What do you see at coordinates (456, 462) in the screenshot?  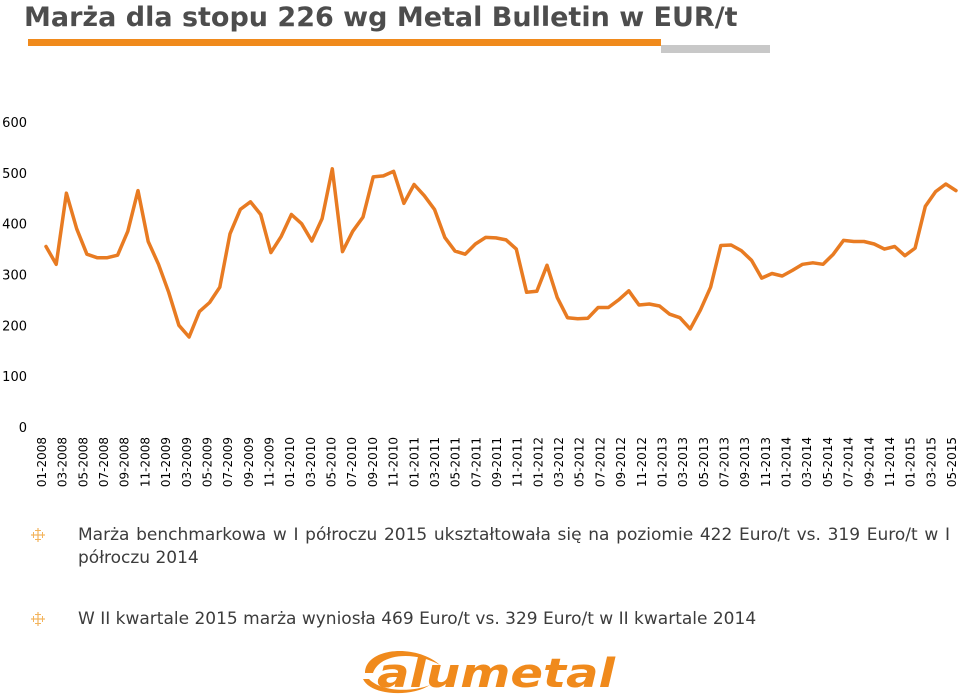 I see `x-tick-label: 05-2011` at bounding box center [456, 462].